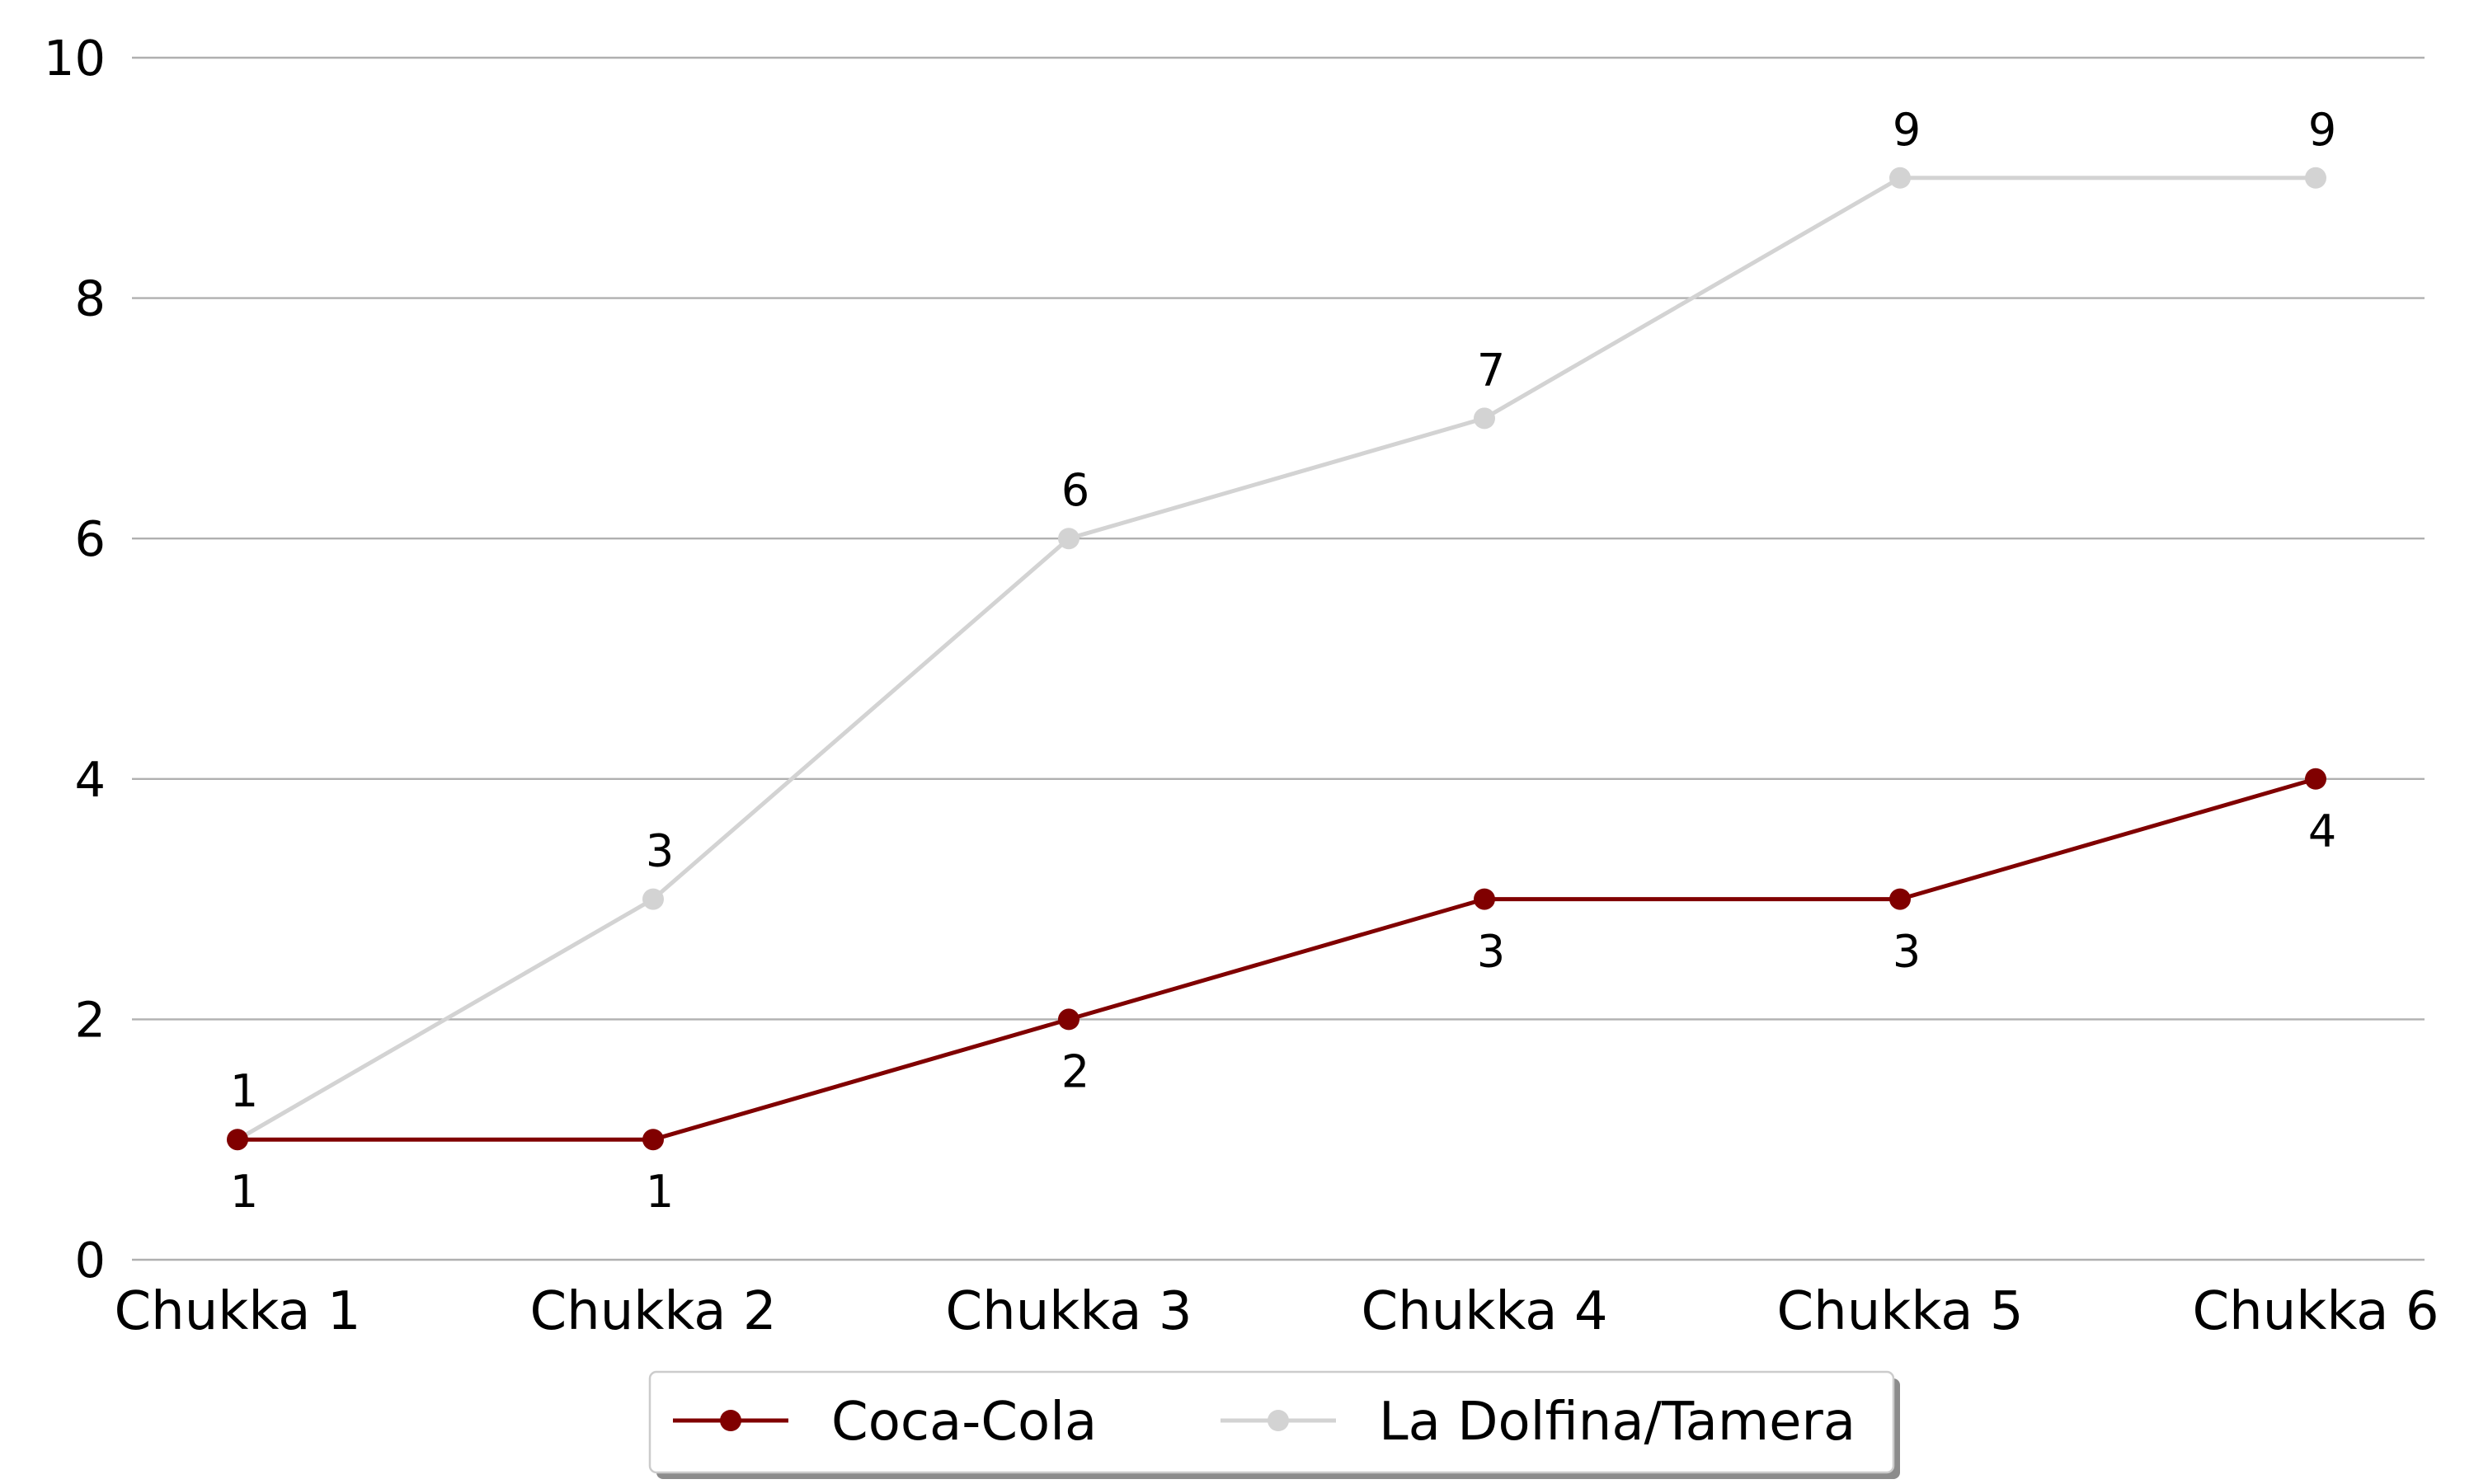 The height and width of the screenshot is (1484, 2474). What do you see at coordinates (75, 58) in the screenshot?
I see `y-tick-label: 10` at bounding box center [75, 58].